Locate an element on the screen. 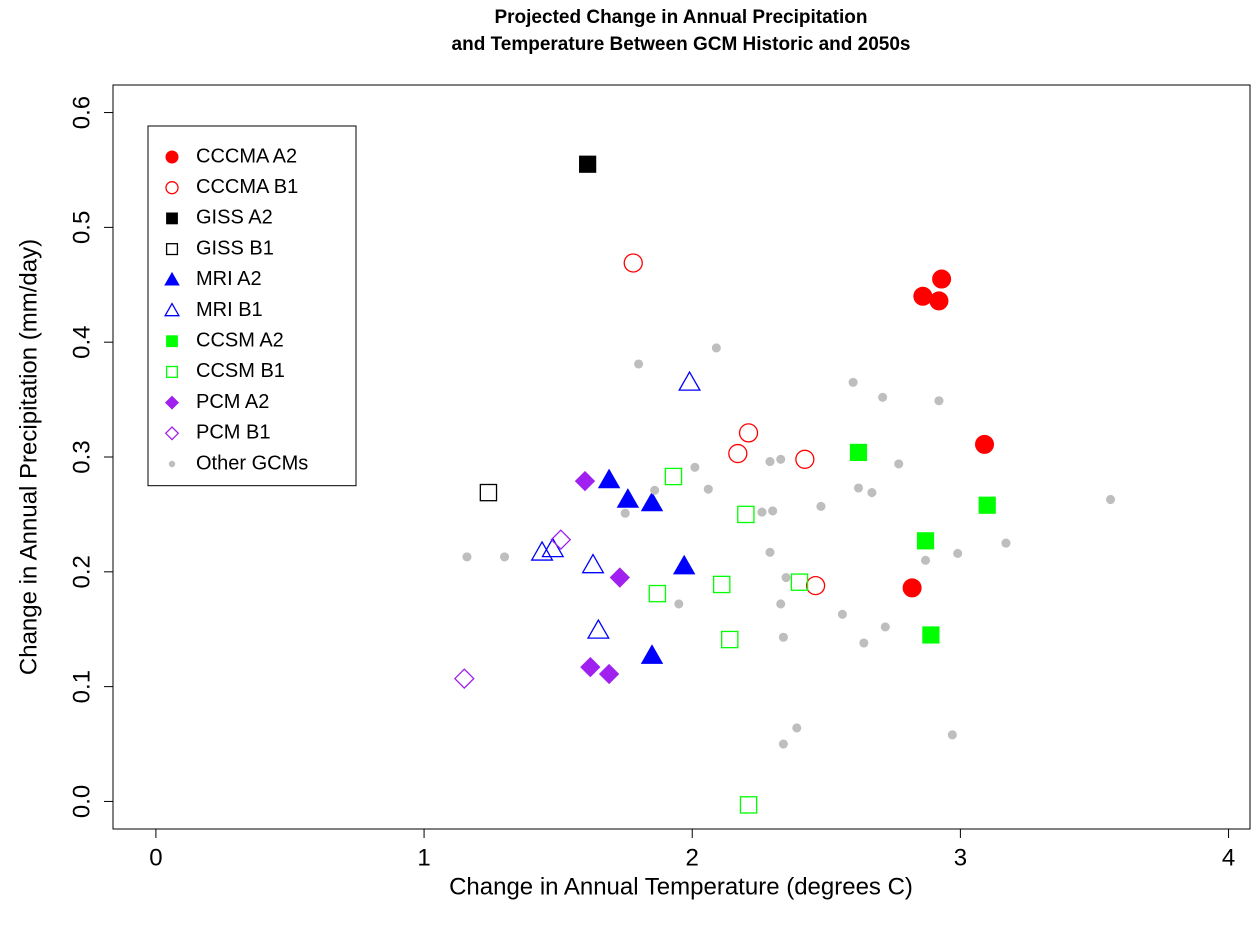 The width and height of the screenshot is (1252, 936). legend-label: MRI B1 is located at coordinates (229, 310).